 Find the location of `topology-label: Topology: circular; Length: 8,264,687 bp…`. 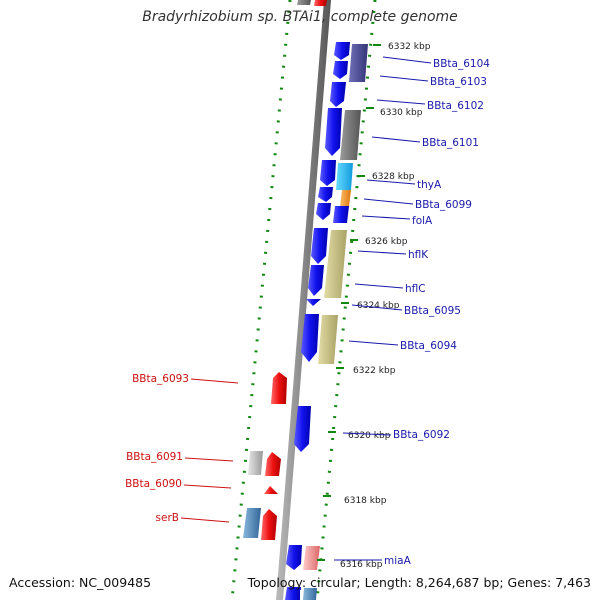

topology-label: Topology: circular; Length: 8,264,687 bp… is located at coordinates (419, 582).